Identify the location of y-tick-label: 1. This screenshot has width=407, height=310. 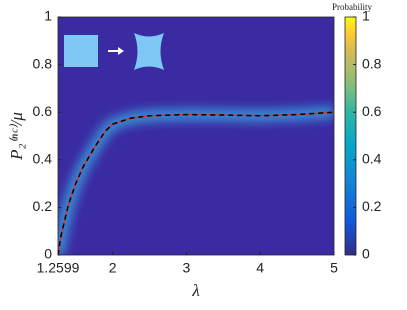
(48, 16).